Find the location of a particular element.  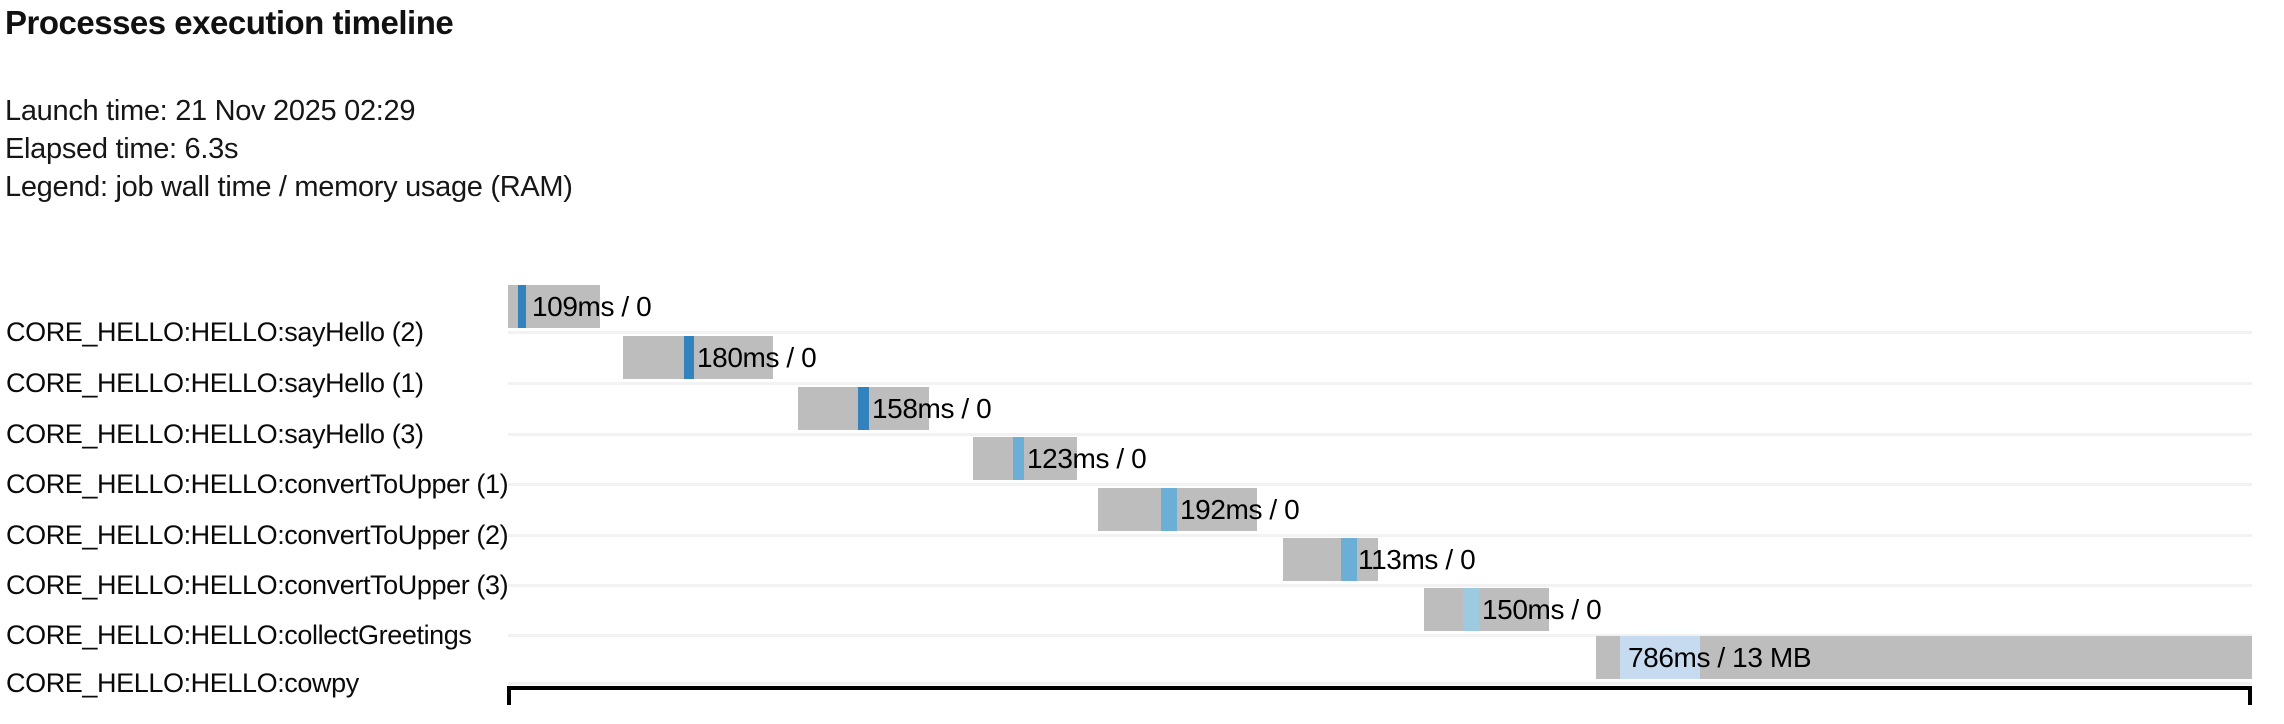

clipped-bottom-panel is located at coordinates (1379, 695).